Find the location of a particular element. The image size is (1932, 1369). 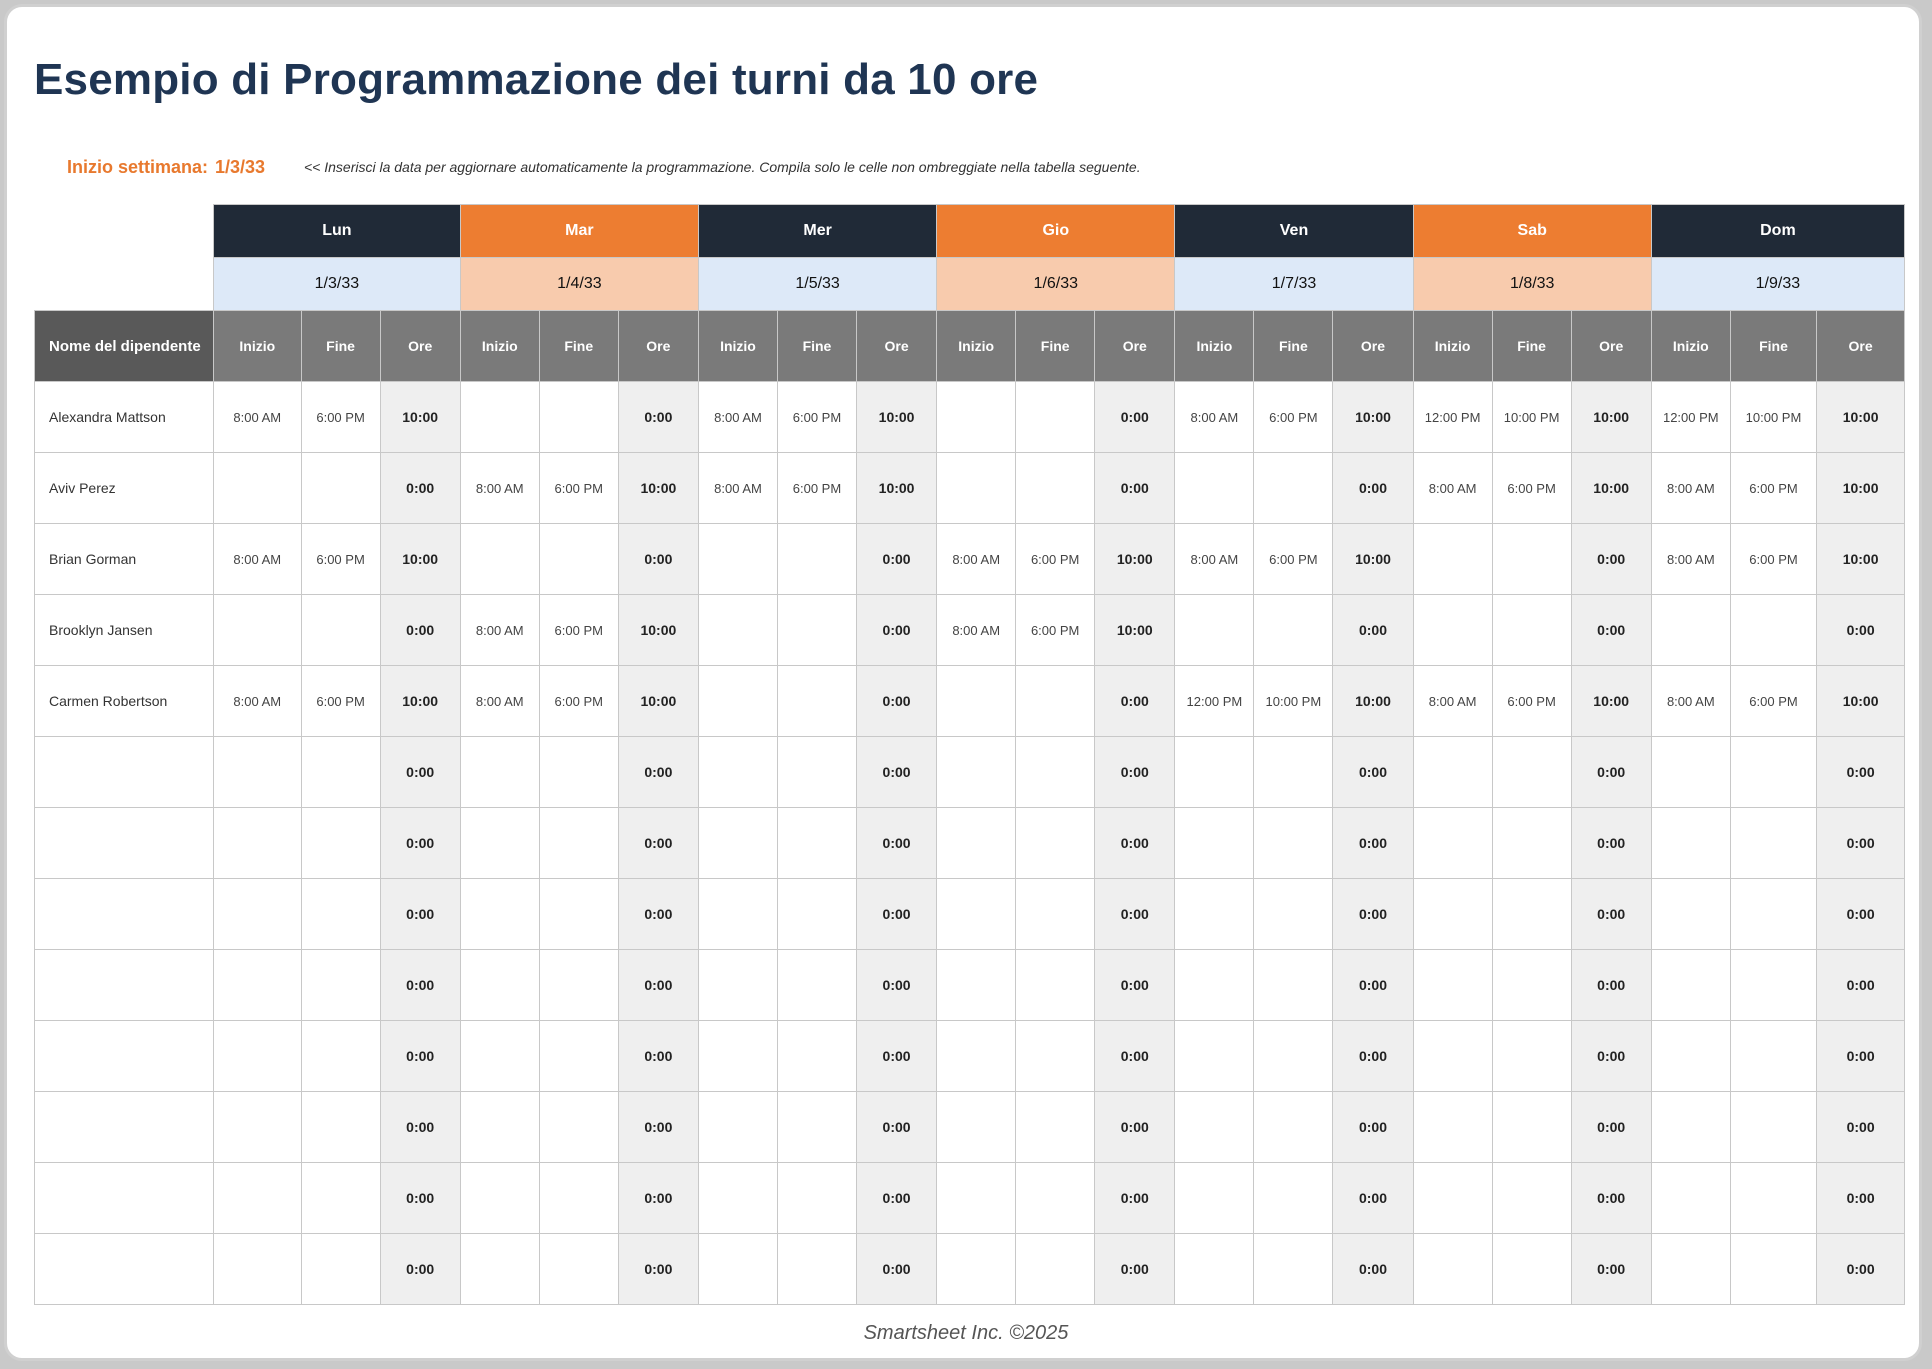

end-time-cell: 10:00 PM is located at coordinates (1293, 701).